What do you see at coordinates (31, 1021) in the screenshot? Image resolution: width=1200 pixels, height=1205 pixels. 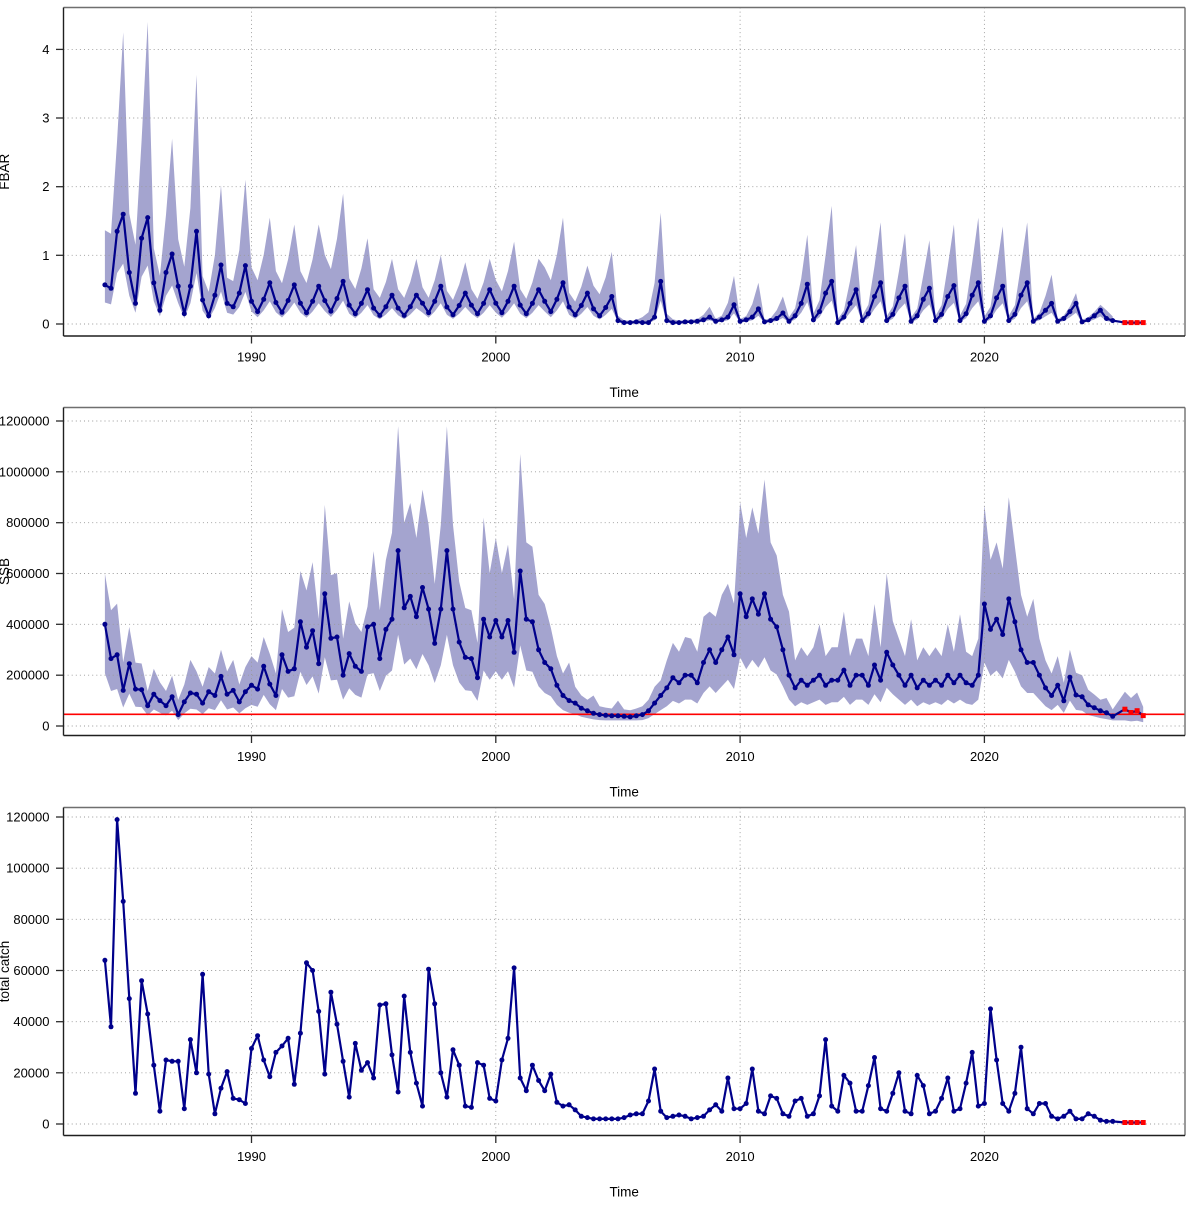 I see `svg-text: 40000` at bounding box center [31, 1021].